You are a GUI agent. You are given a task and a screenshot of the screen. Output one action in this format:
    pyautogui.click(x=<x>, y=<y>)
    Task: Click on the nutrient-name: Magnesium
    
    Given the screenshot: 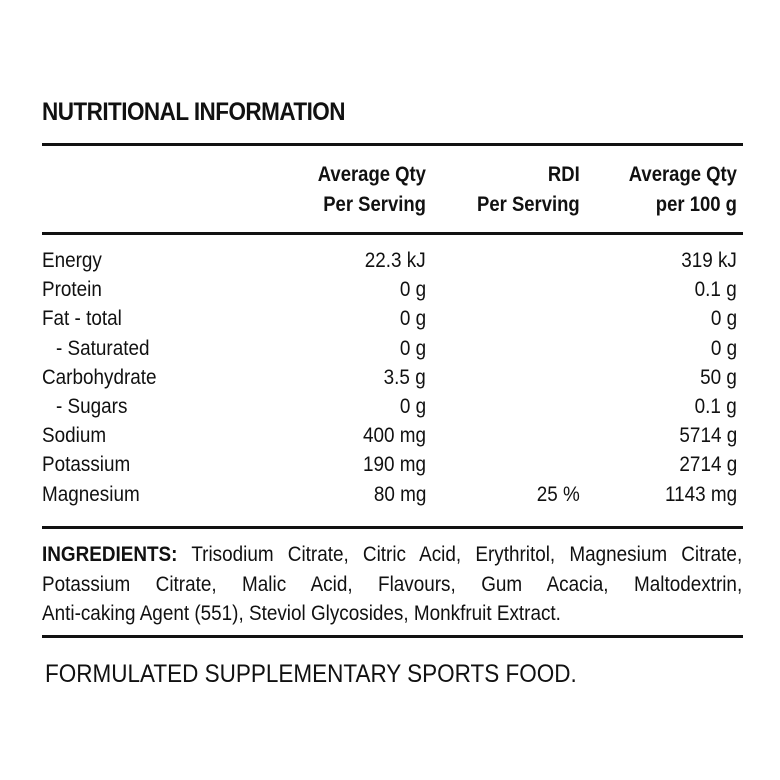 What is the action you would take?
    pyautogui.click(x=91, y=494)
    